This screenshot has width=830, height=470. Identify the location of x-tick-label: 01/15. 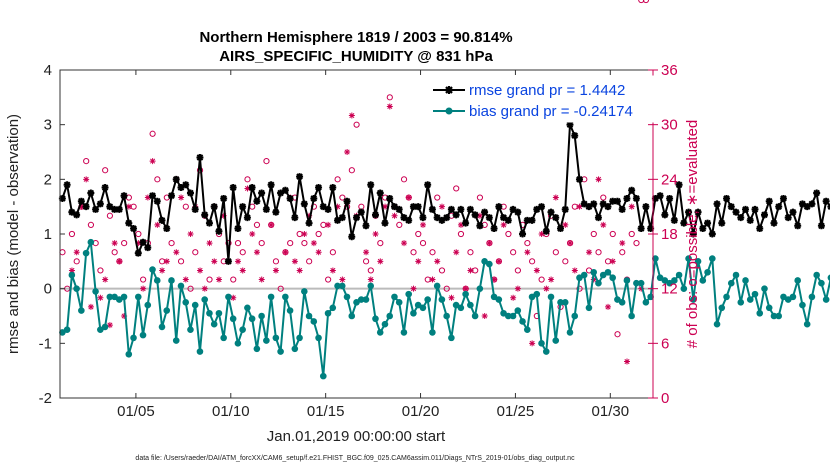
(326, 411).